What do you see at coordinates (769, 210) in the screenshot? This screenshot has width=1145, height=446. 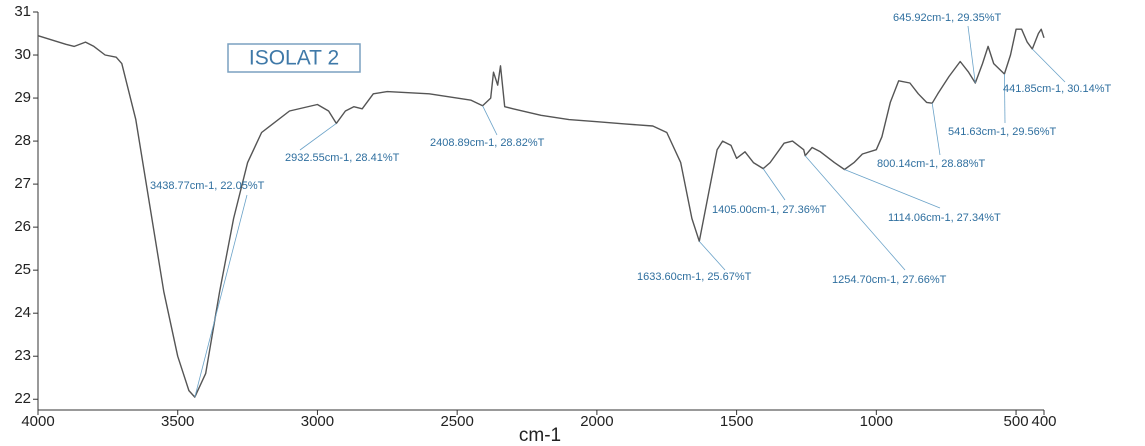 I see `annotation-label: 1405.00cm-1, 27.36%T` at bounding box center [769, 210].